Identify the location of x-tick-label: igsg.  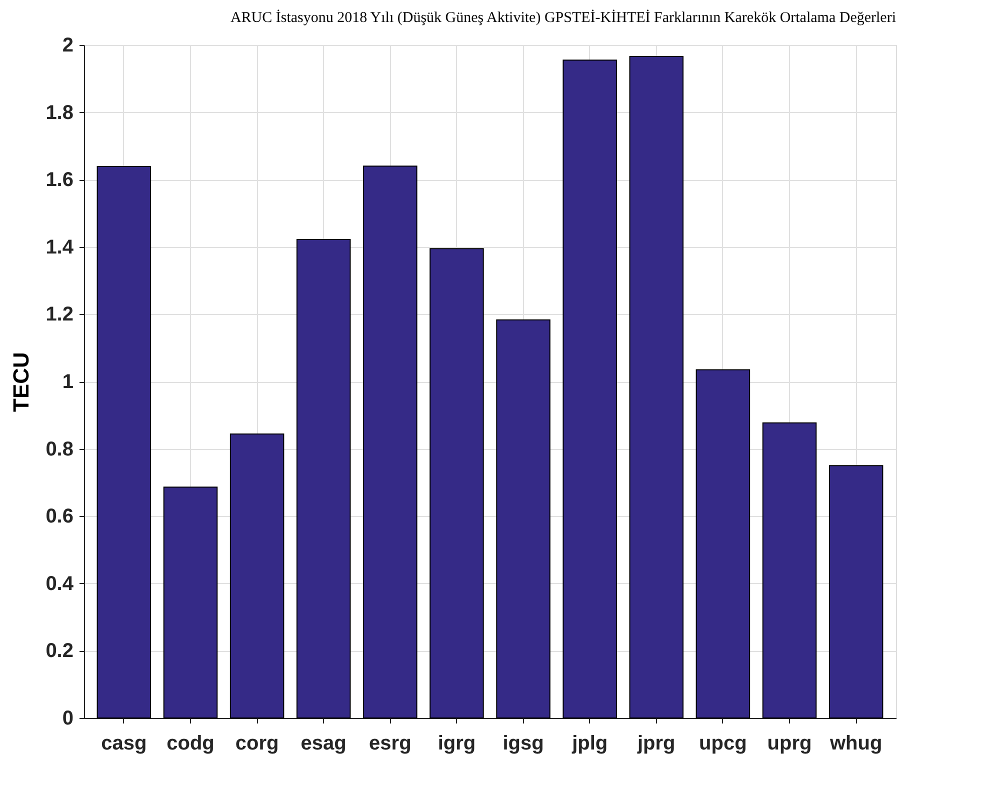
(523, 743).